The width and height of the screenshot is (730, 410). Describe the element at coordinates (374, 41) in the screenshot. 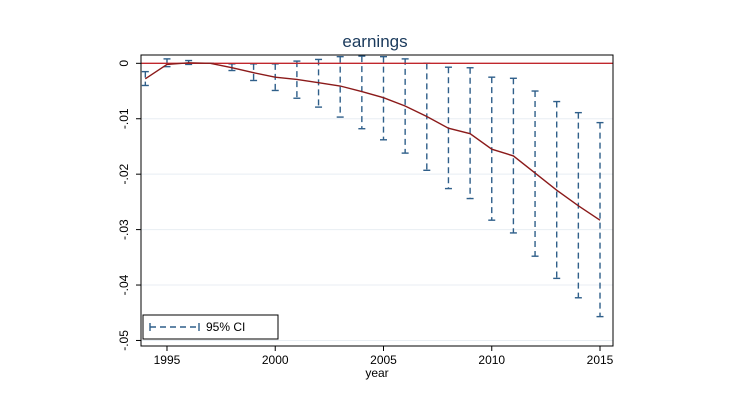

I see `chart-title: earnings` at that location.